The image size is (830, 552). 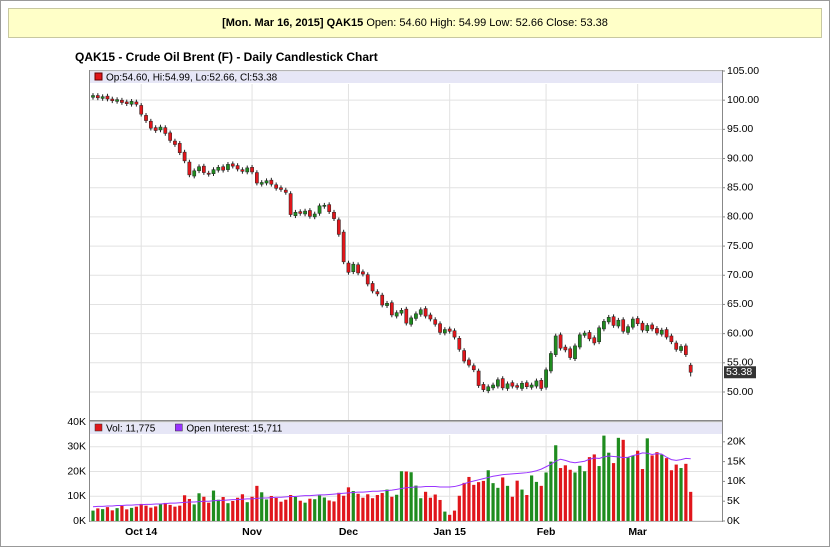 What do you see at coordinates (740, 275) in the screenshot?
I see `y-tick-label: 70.00` at bounding box center [740, 275].